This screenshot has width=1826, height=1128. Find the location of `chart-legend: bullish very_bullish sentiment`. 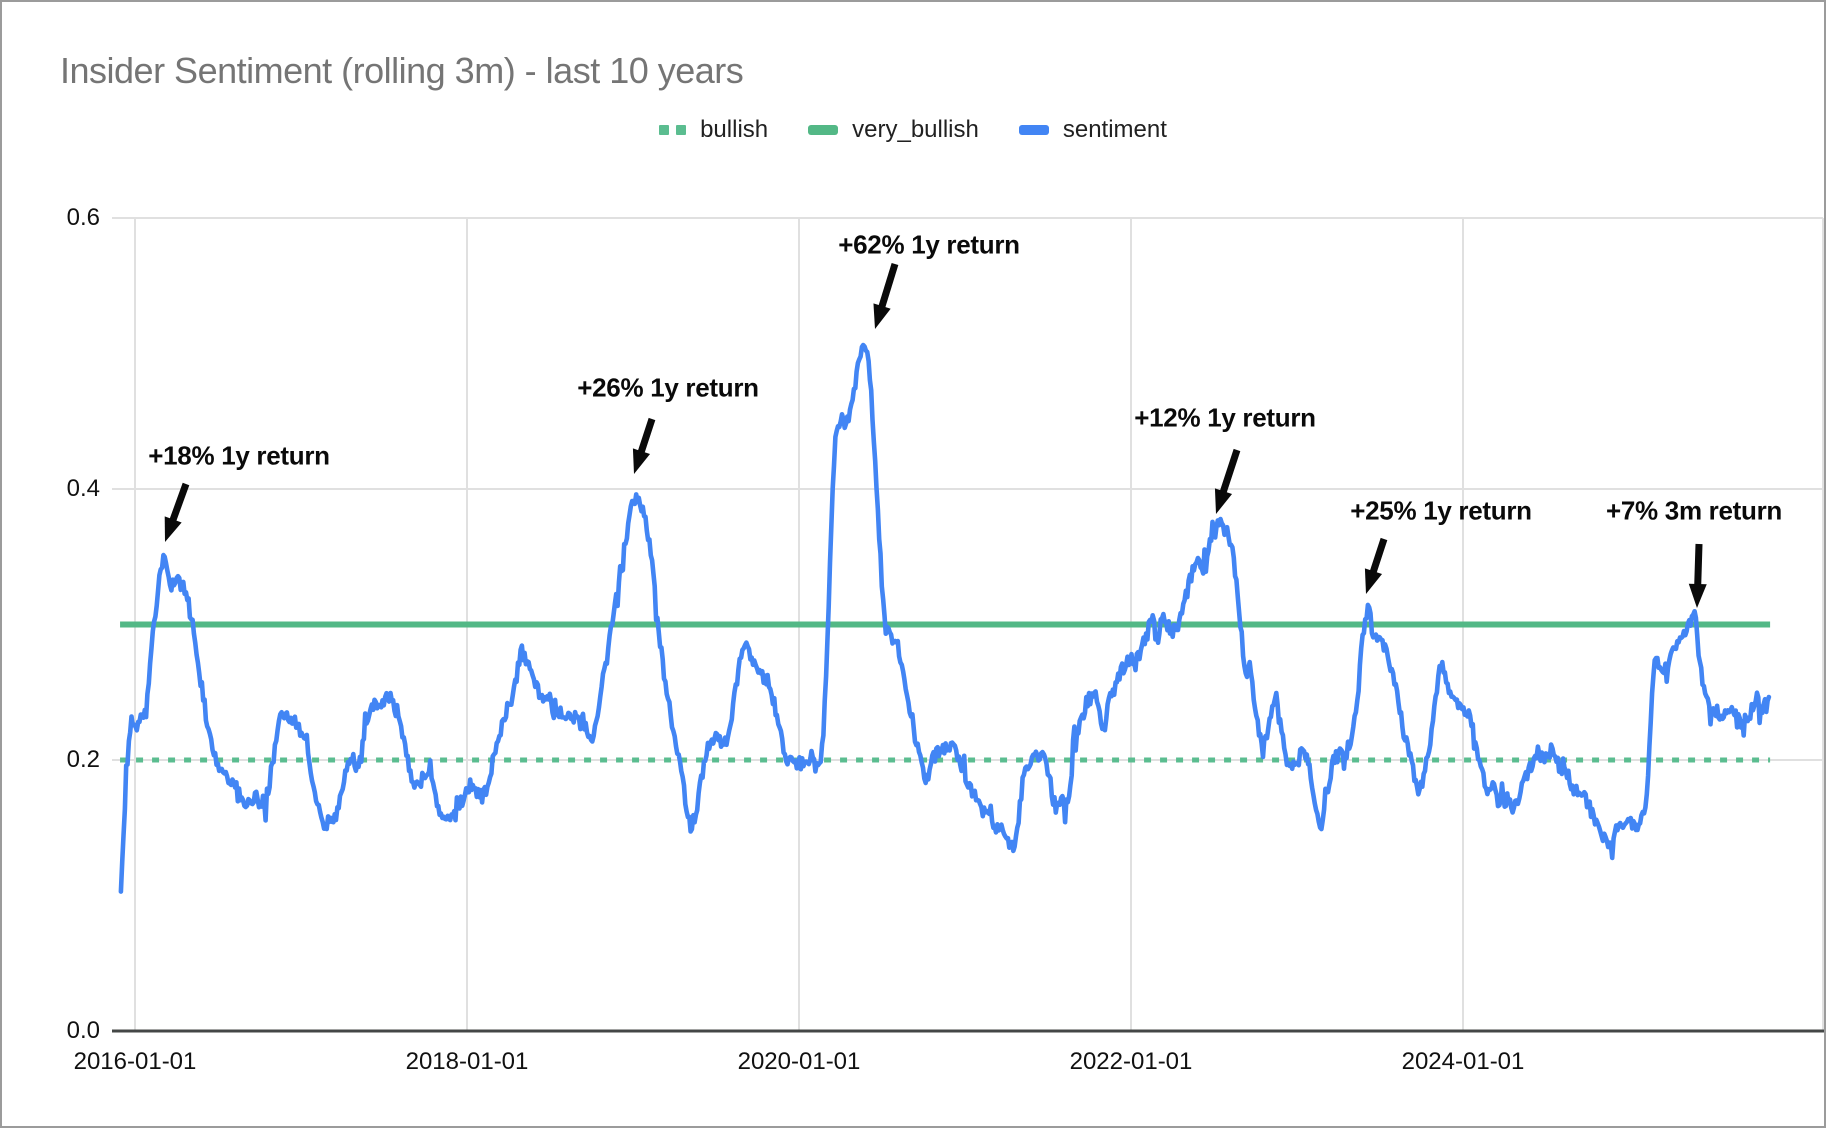

chart-legend: bullish very_bullish sentiment is located at coordinates (913, 130).